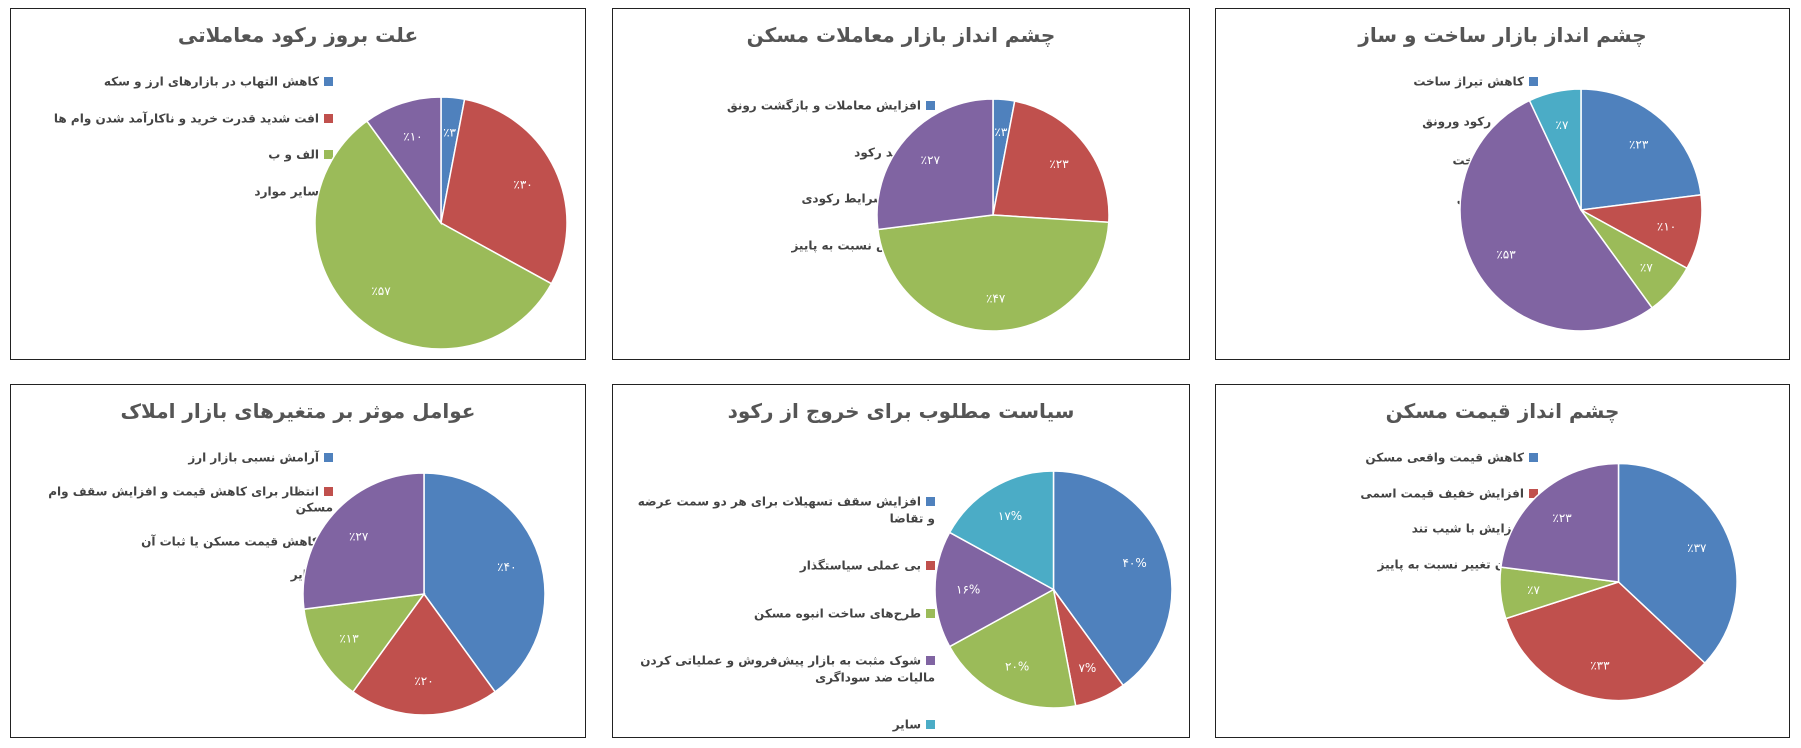 Image resolution: width=1801 pixels, height=748 pixels. Describe the element at coordinates (785, 565) in the screenshot. I see `legend-item: بی عملی سیاستگذار` at that location.